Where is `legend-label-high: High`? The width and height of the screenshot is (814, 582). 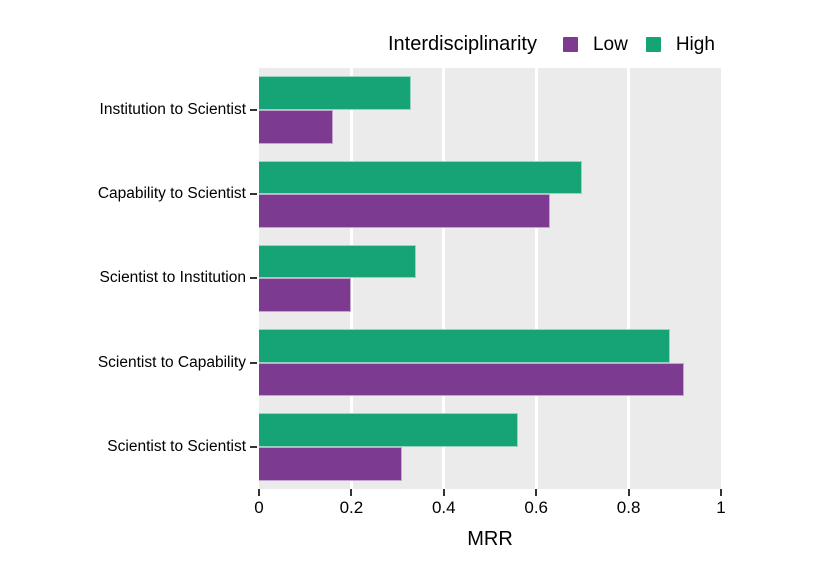 legend-label-high: High is located at coordinates (695, 44).